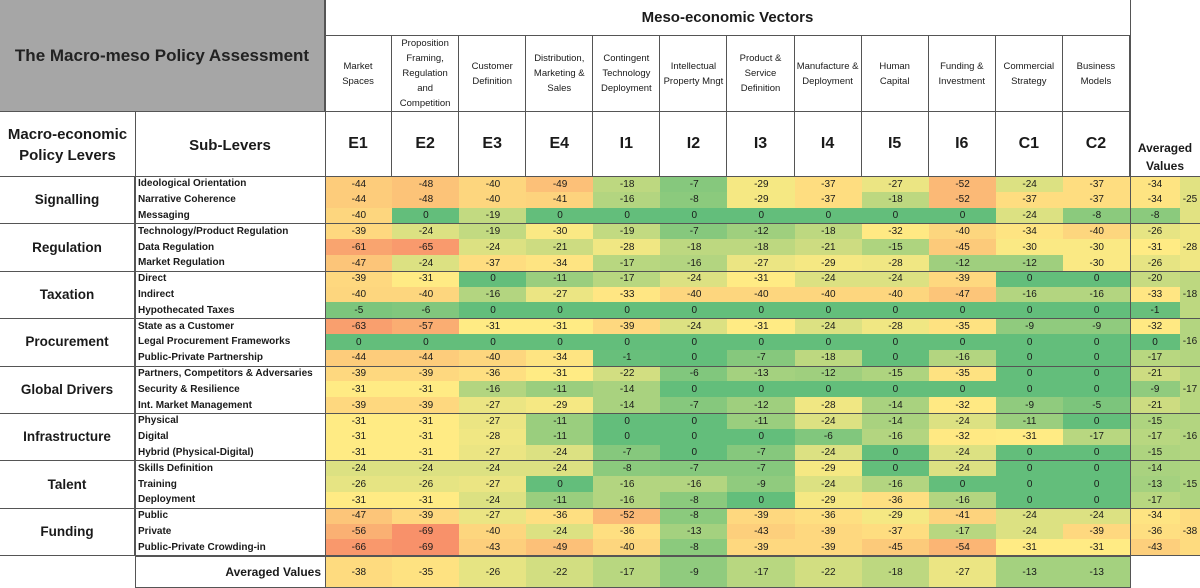  Describe the element at coordinates (1096, 73) in the screenshot. I see `column-name-c2: Business Models` at that location.